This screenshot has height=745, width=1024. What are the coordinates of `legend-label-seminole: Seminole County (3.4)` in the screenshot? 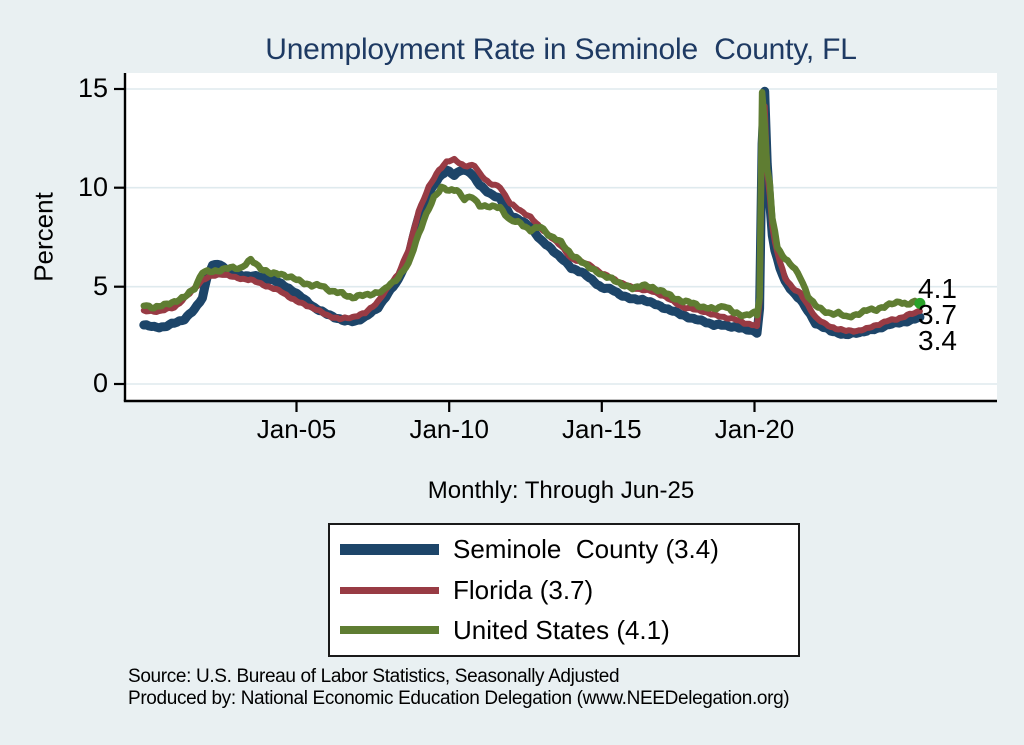 It's located at (586, 549).